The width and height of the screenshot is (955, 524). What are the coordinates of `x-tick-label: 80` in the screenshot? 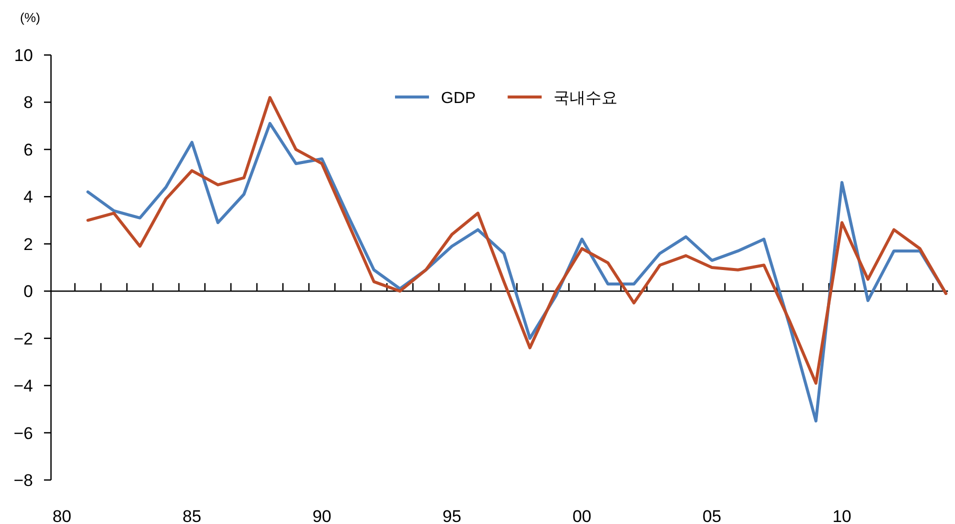 It's located at (62, 515).